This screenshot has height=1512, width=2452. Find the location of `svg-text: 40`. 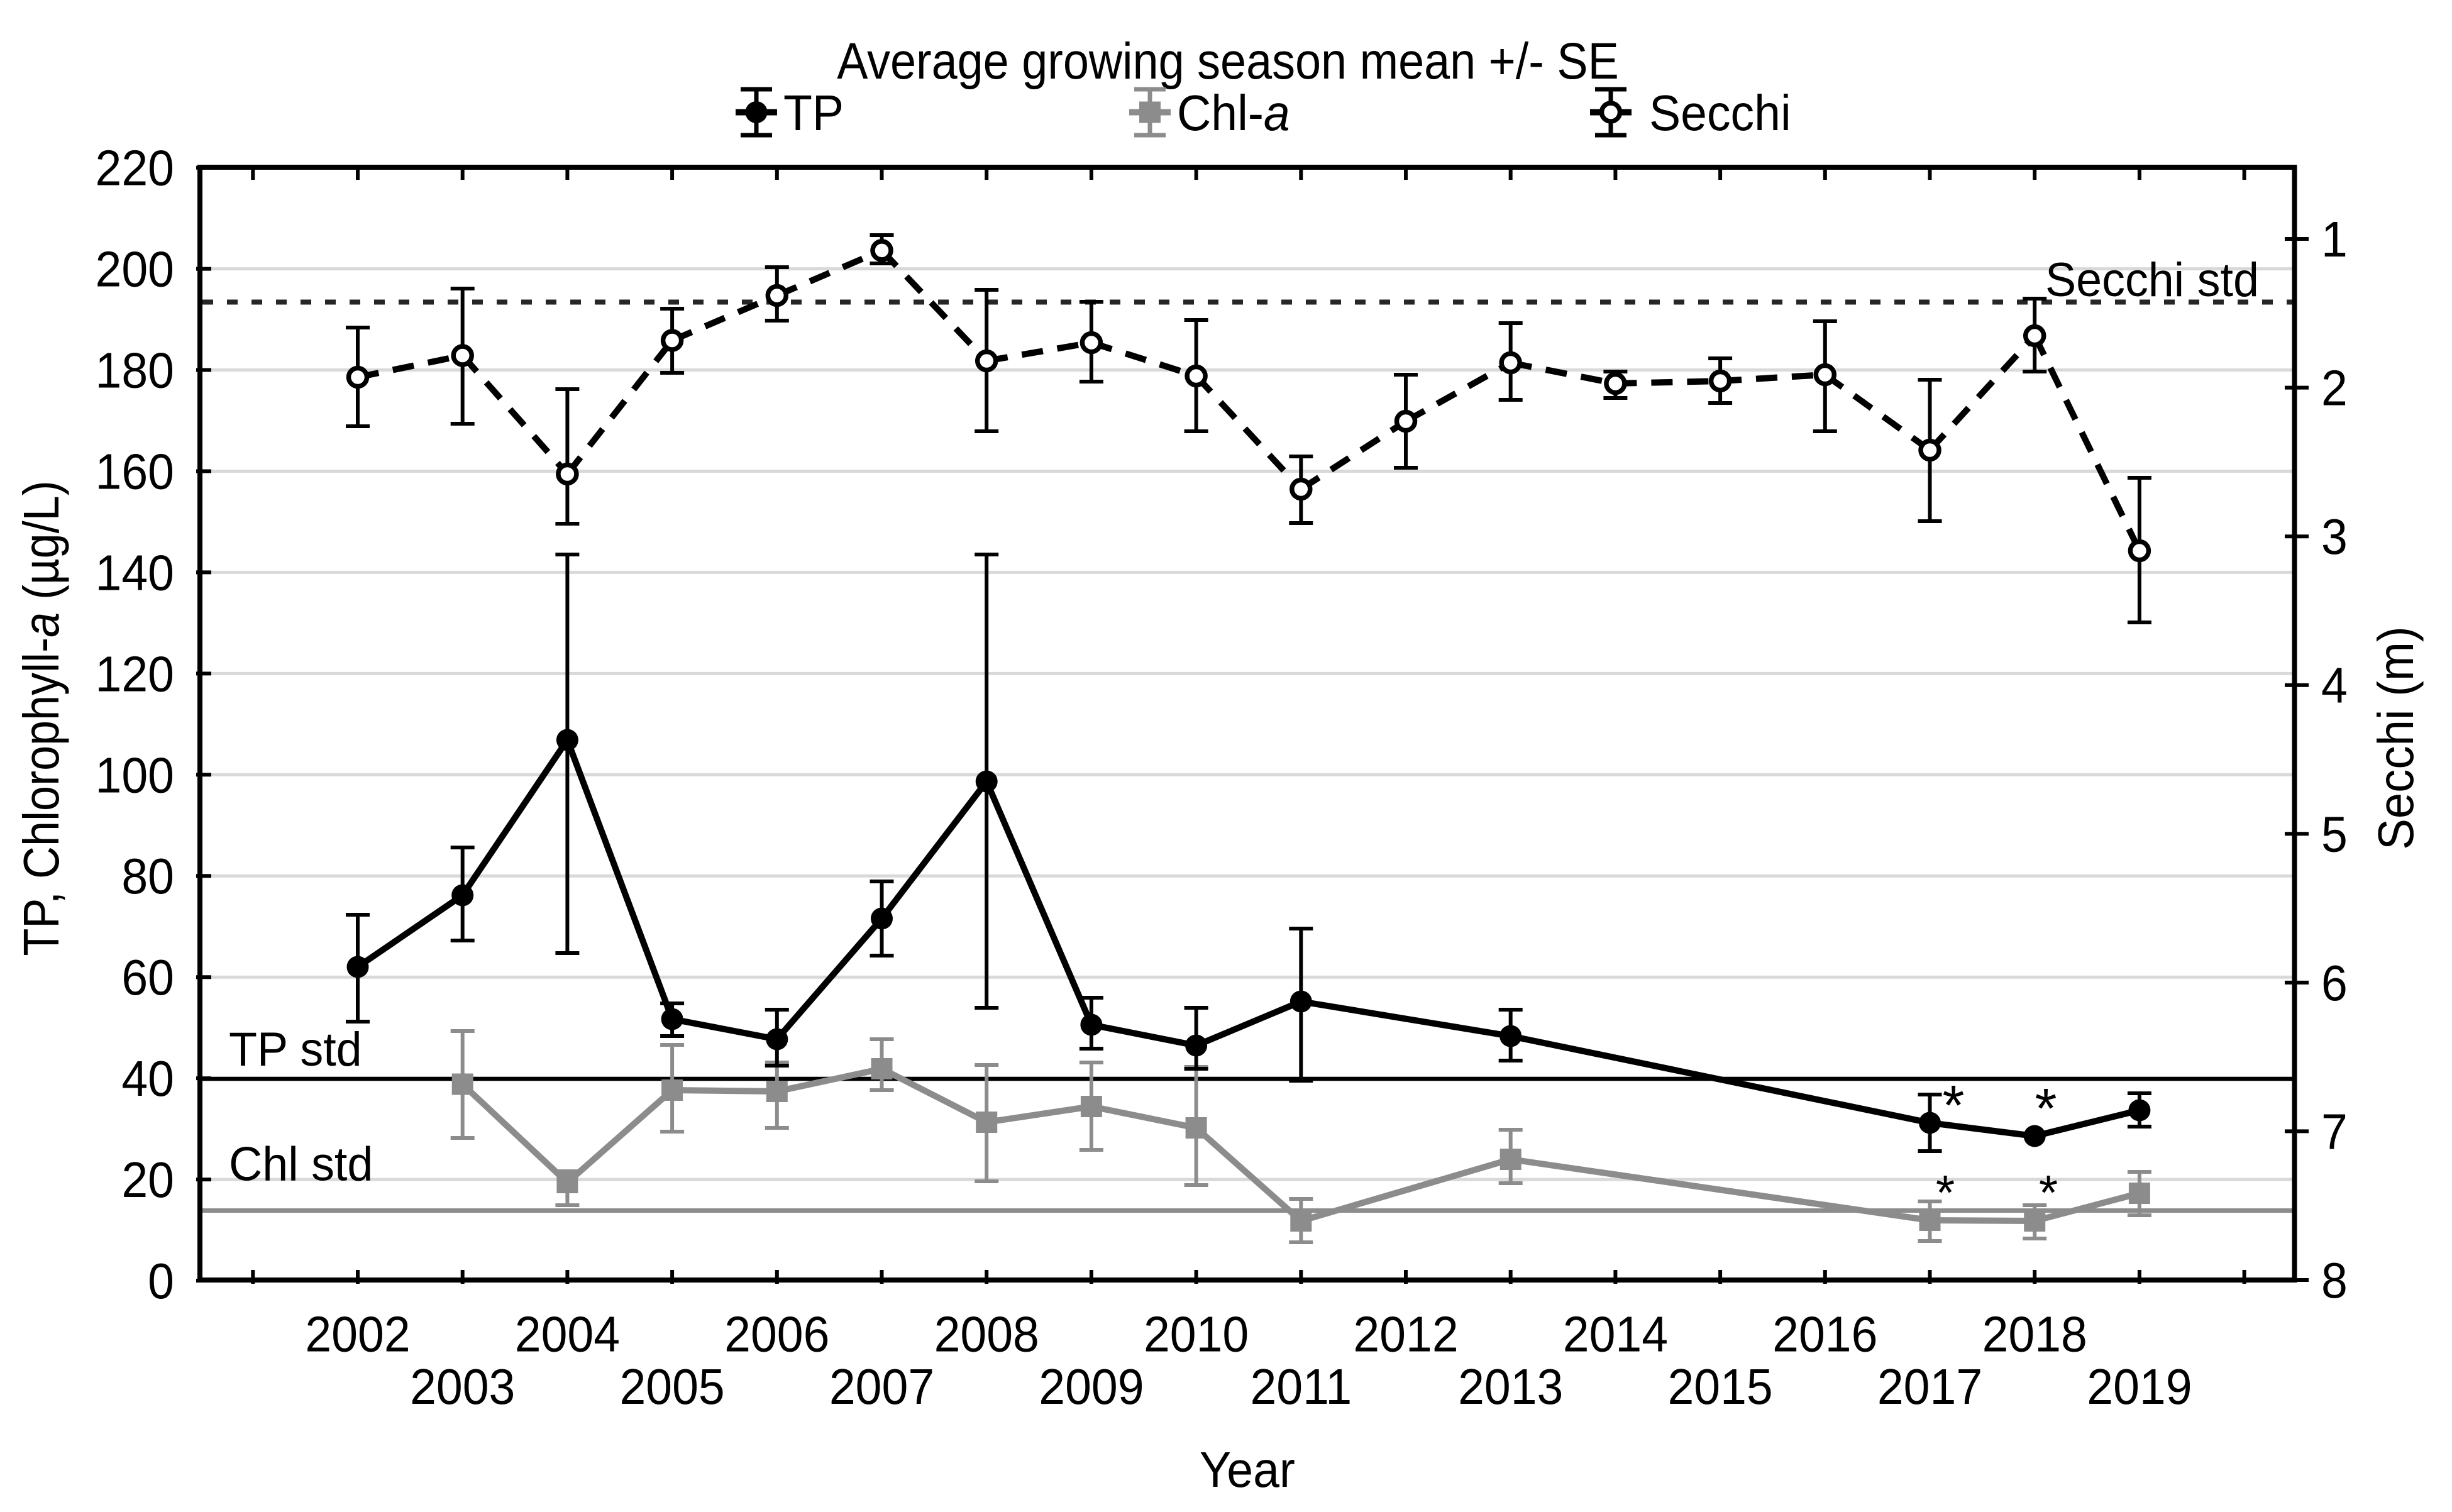

svg-text: 40 is located at coordinates (147, 1079).